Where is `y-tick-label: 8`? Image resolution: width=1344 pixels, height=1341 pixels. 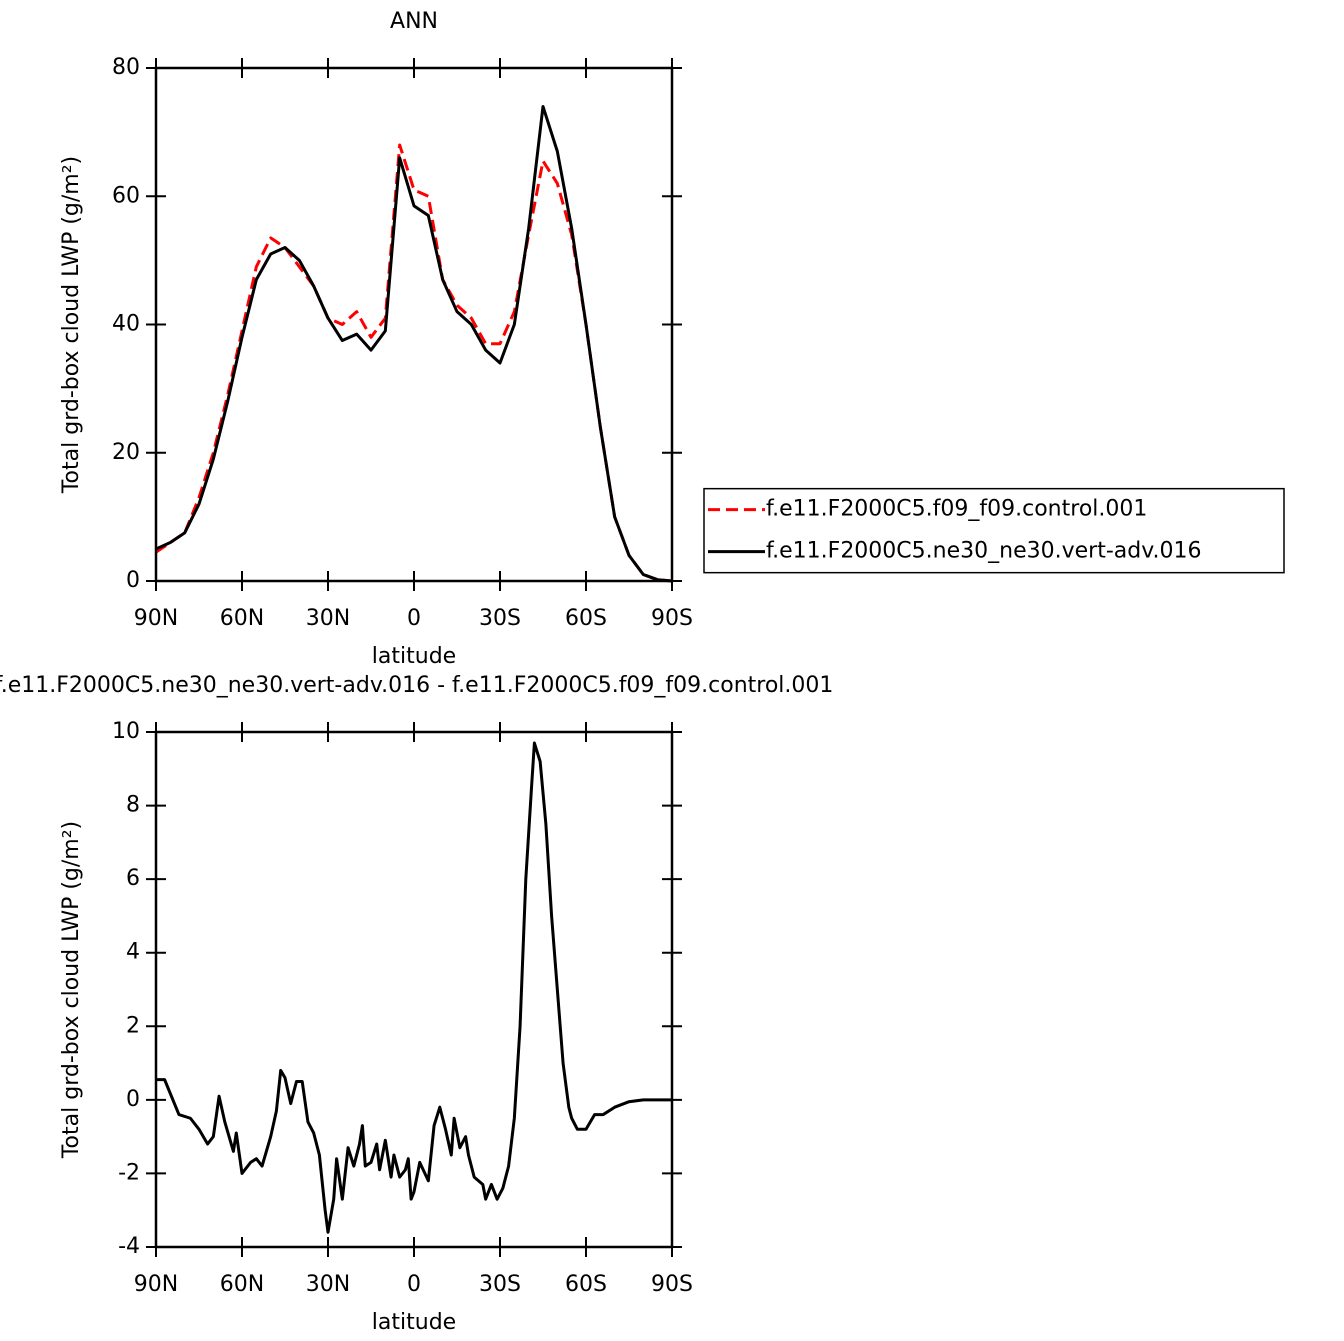 y-tick-label: 8 is located at coordinates (133, 805).